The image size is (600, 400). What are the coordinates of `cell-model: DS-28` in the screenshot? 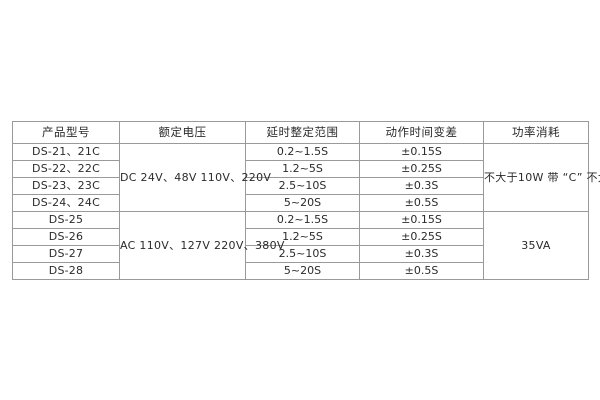 It's located at (66, 271).